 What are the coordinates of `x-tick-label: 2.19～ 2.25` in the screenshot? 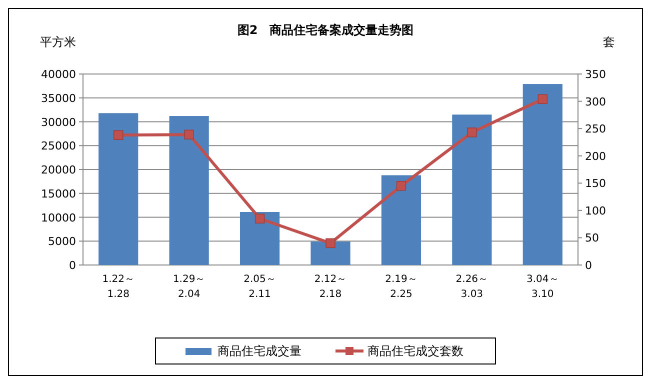 It's located at (401, 287).